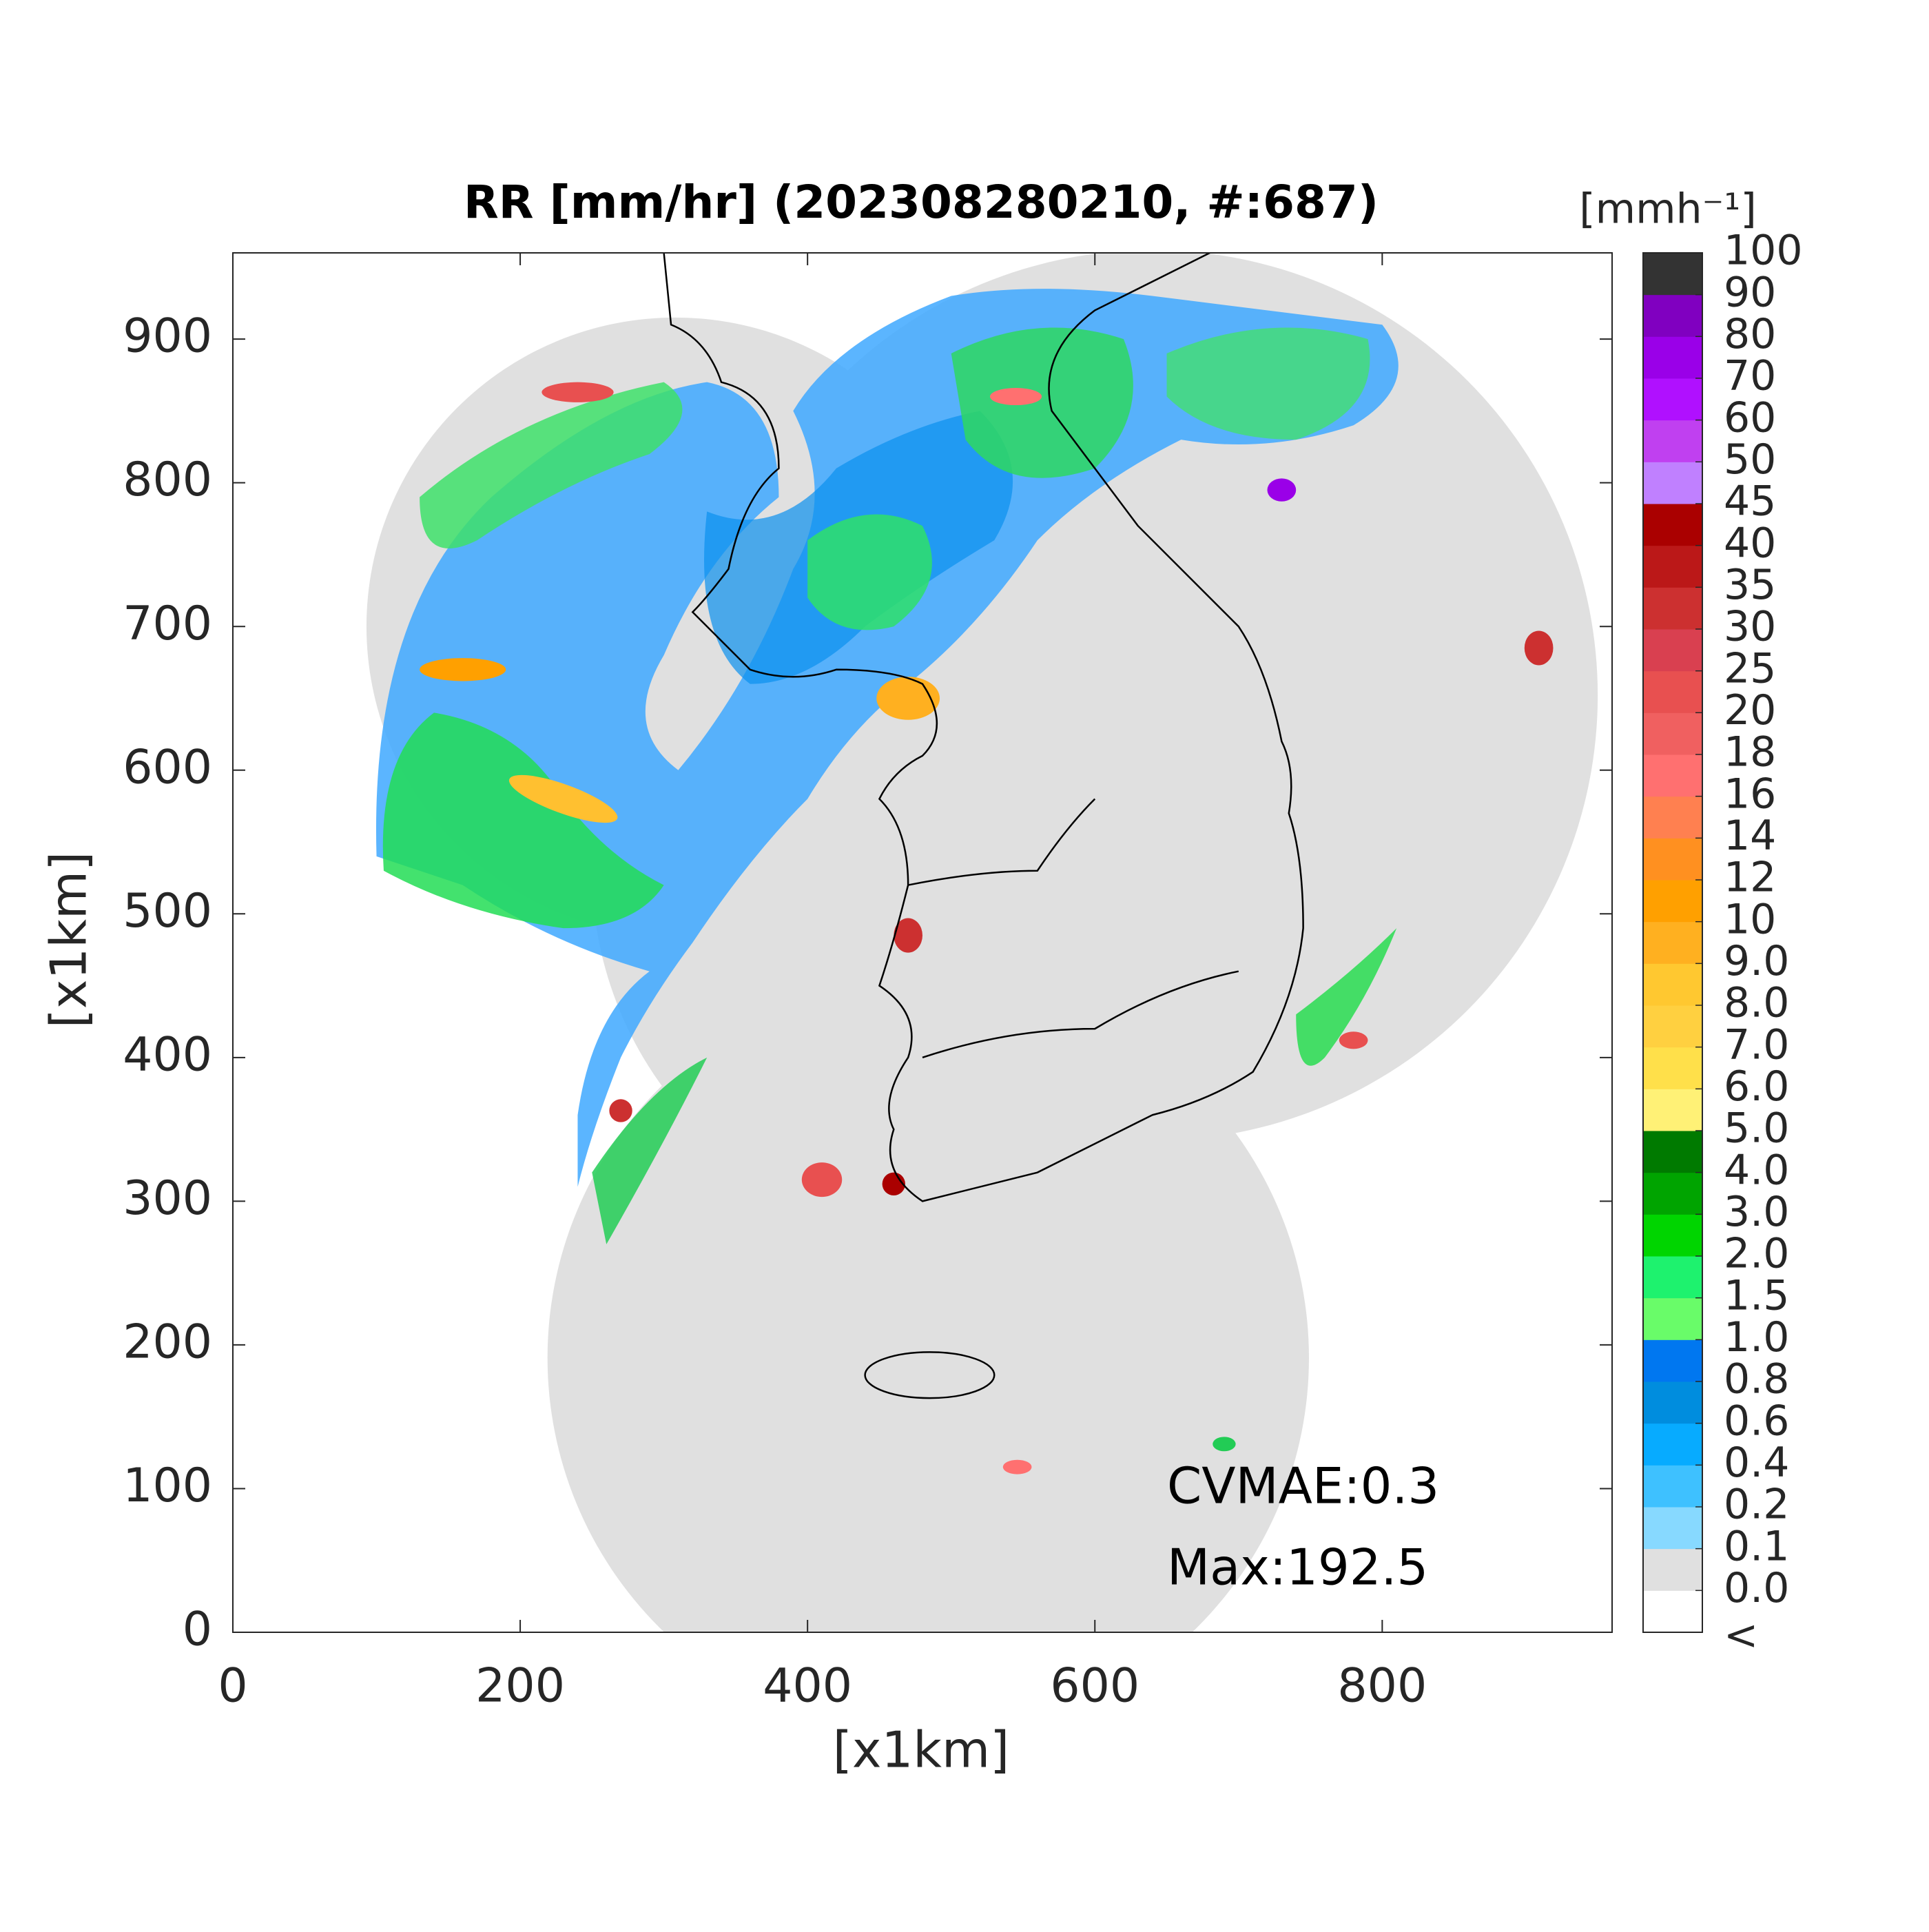 The image size is (1929, 1932). What do you see at coordinates (1756, 1421) in the screenshot?
I see `colorbar-tick-label: 0.6` at bounding box center [1756, 1421].